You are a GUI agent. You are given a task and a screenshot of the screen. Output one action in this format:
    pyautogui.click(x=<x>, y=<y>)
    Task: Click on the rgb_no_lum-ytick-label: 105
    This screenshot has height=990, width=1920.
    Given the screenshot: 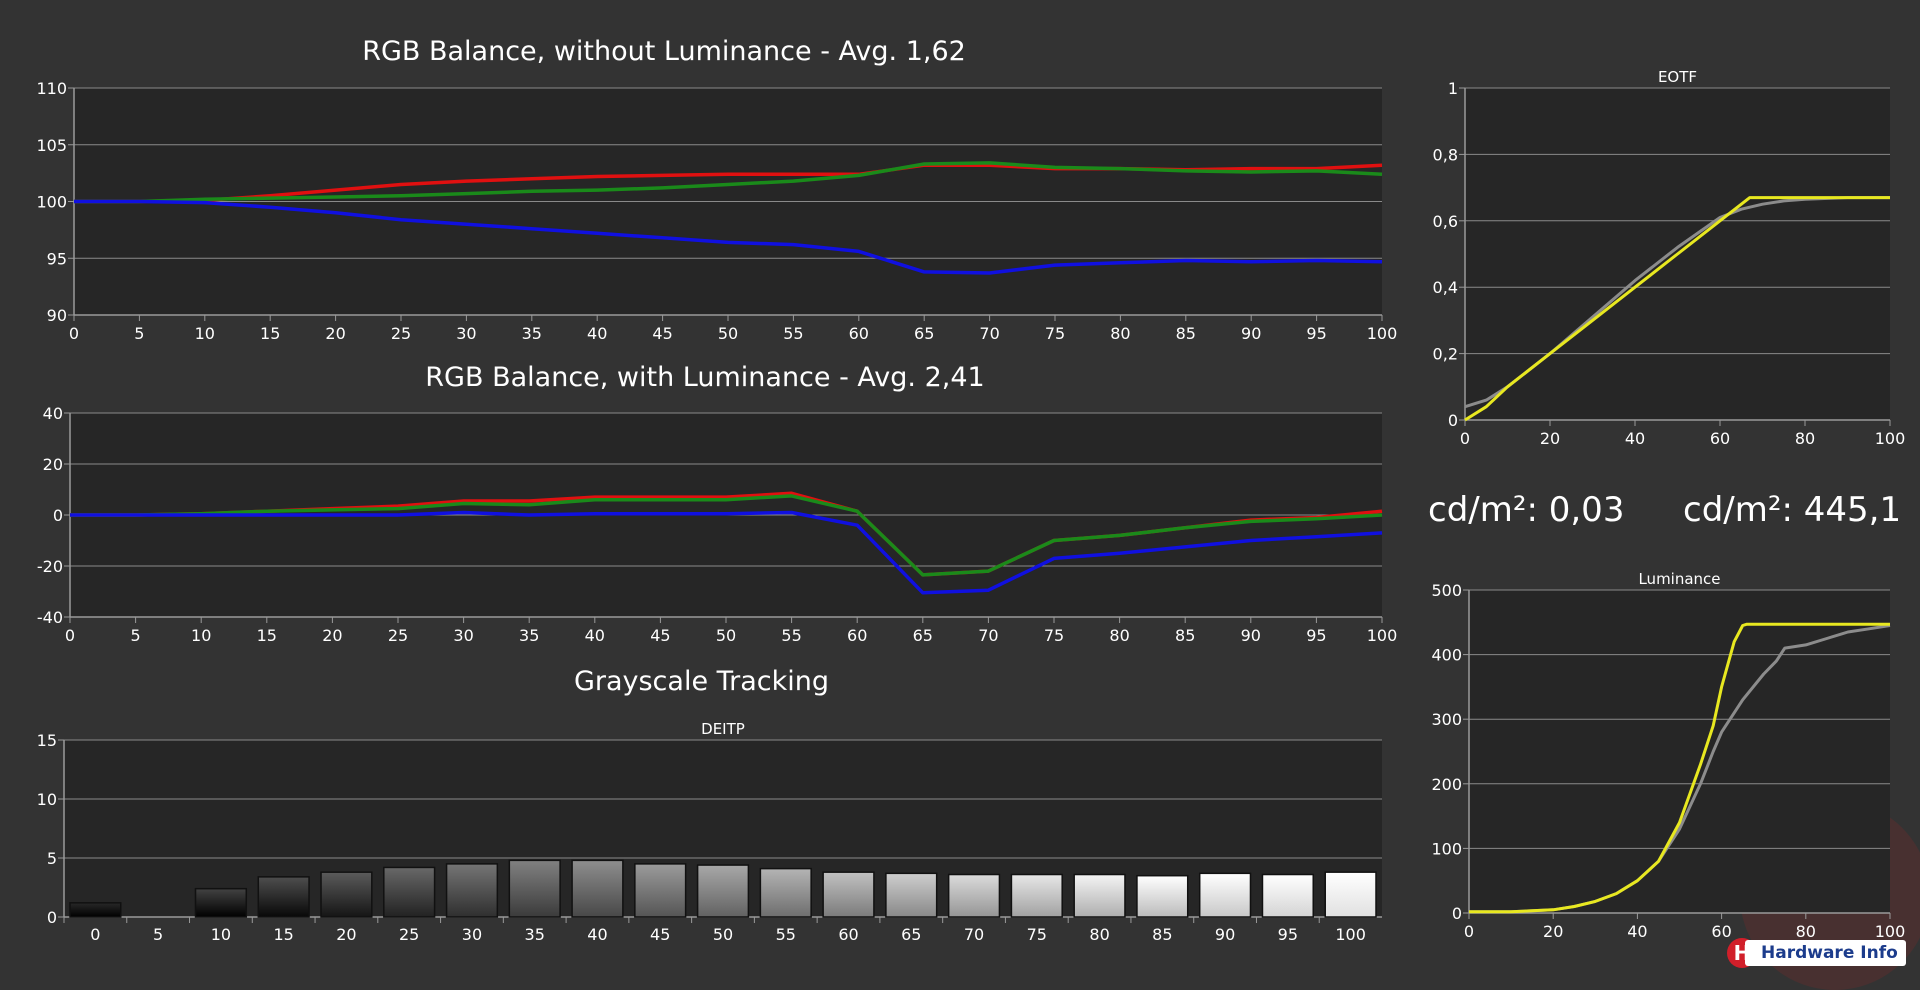 What is the action you would take?
    pyautogui.click(x=51, y=145)
    